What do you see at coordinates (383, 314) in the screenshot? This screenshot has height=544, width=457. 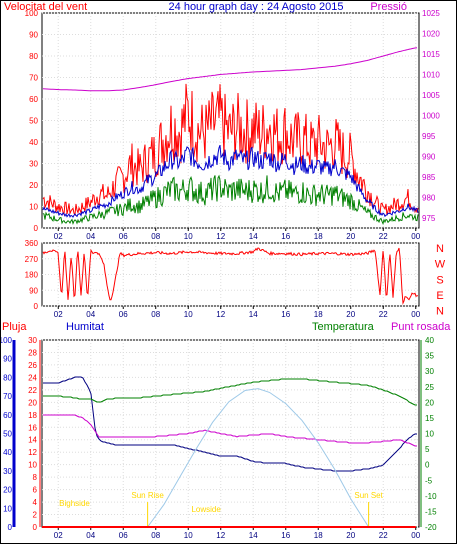 I see `winddir-xtick-label: 22` at bounding box center [383, 314].